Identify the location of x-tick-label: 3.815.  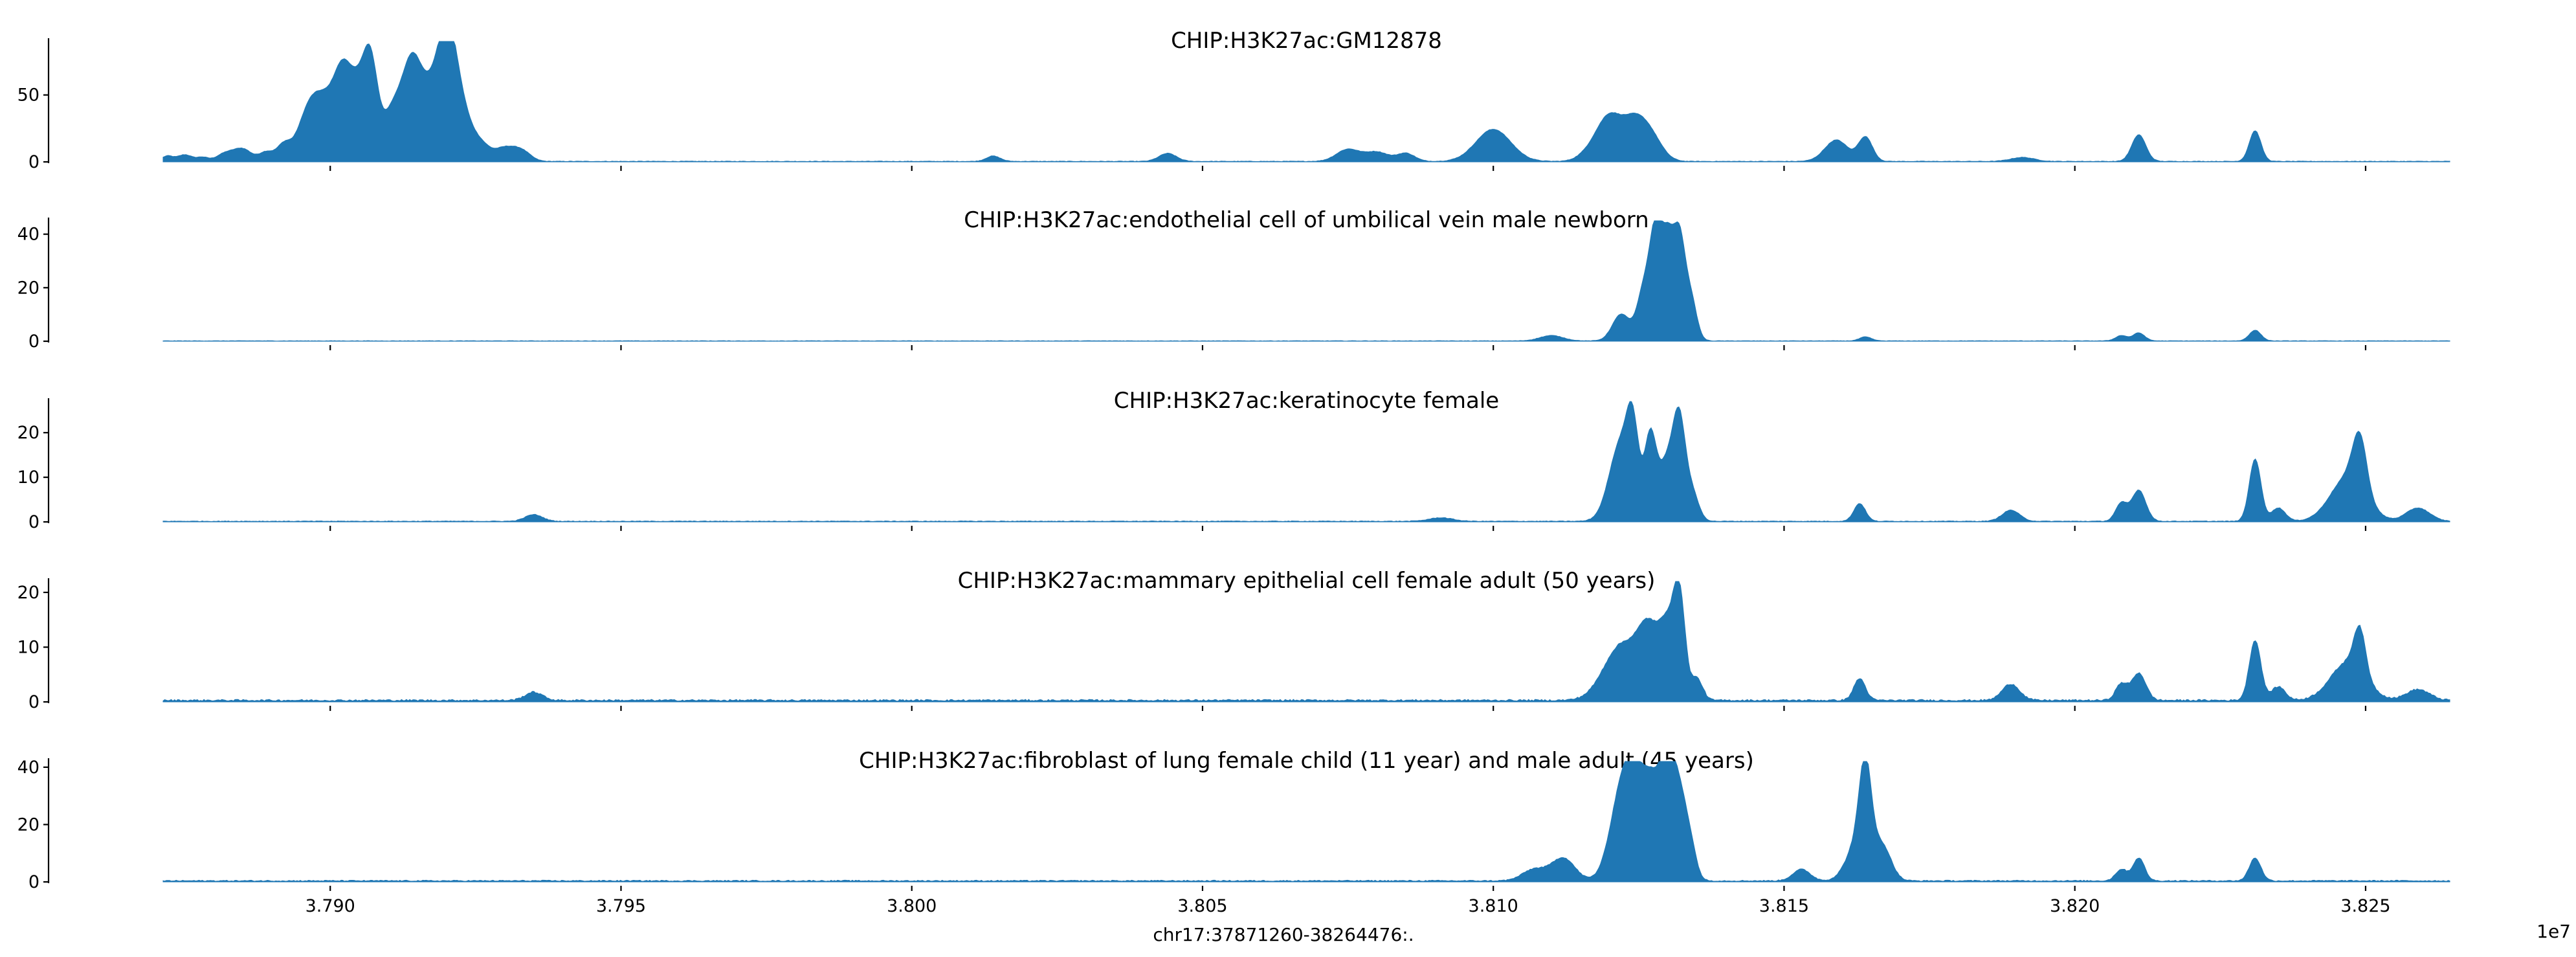
(1784, 906).